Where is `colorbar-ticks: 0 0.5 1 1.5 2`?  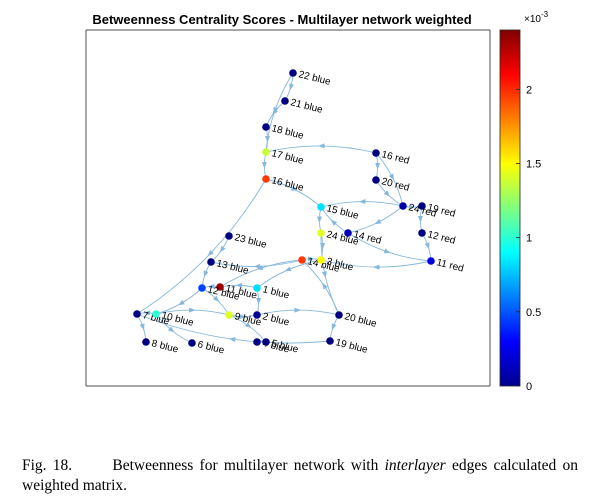
colorbar-ticks: 0 0.5 1 1.5 2 is located at coordinates (528, 238).